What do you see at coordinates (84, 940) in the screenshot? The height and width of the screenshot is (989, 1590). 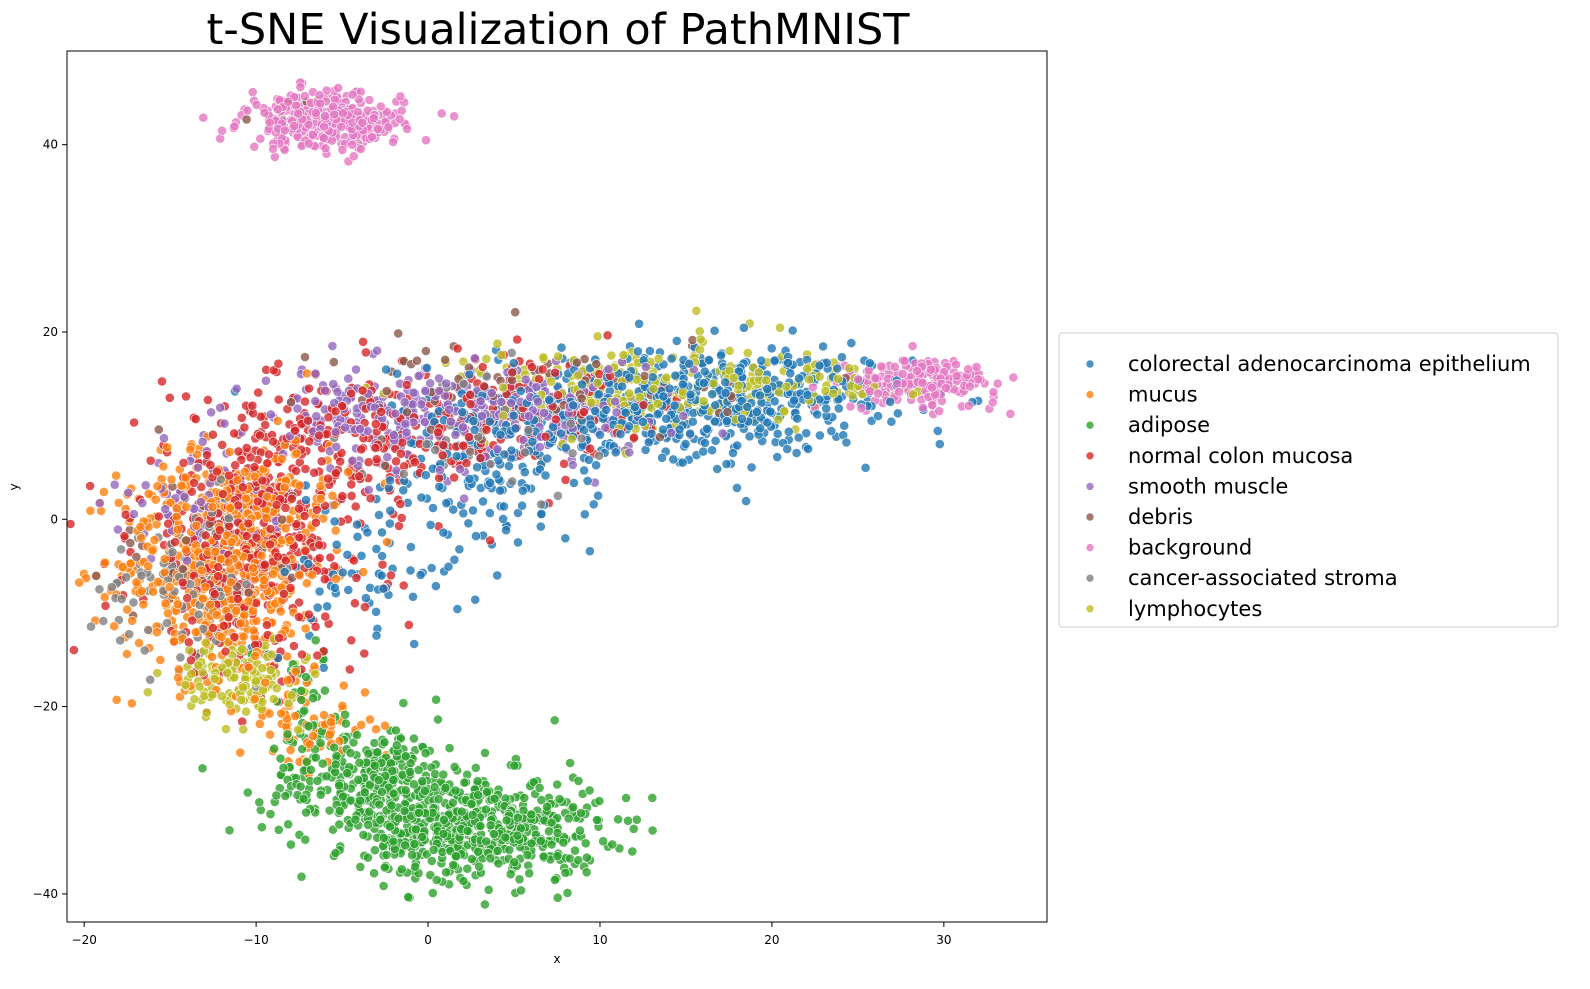 I see `x-tick-label: −20` at bounding box center [84, 940].